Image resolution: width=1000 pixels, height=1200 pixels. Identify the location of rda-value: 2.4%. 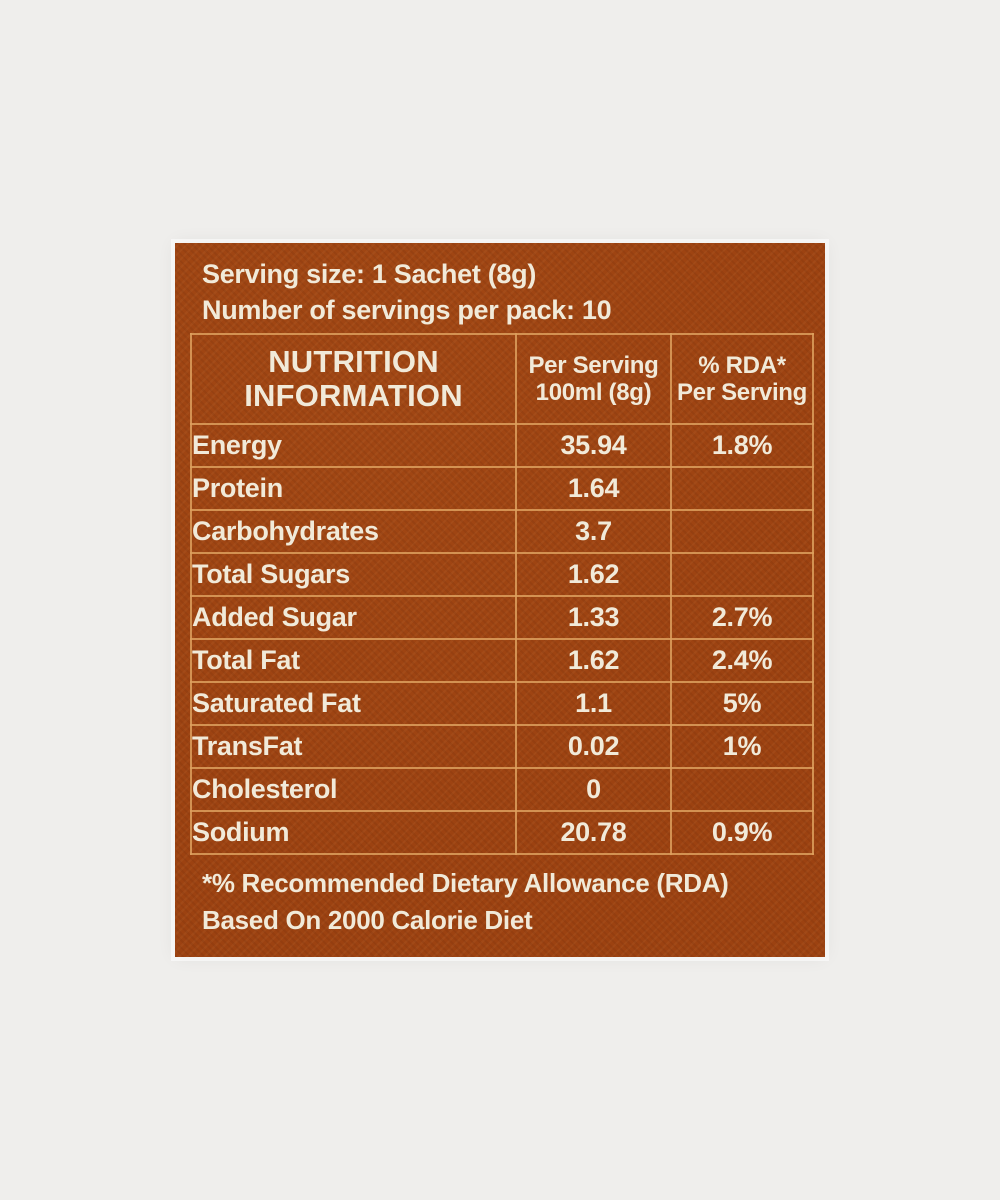
(742, 660).